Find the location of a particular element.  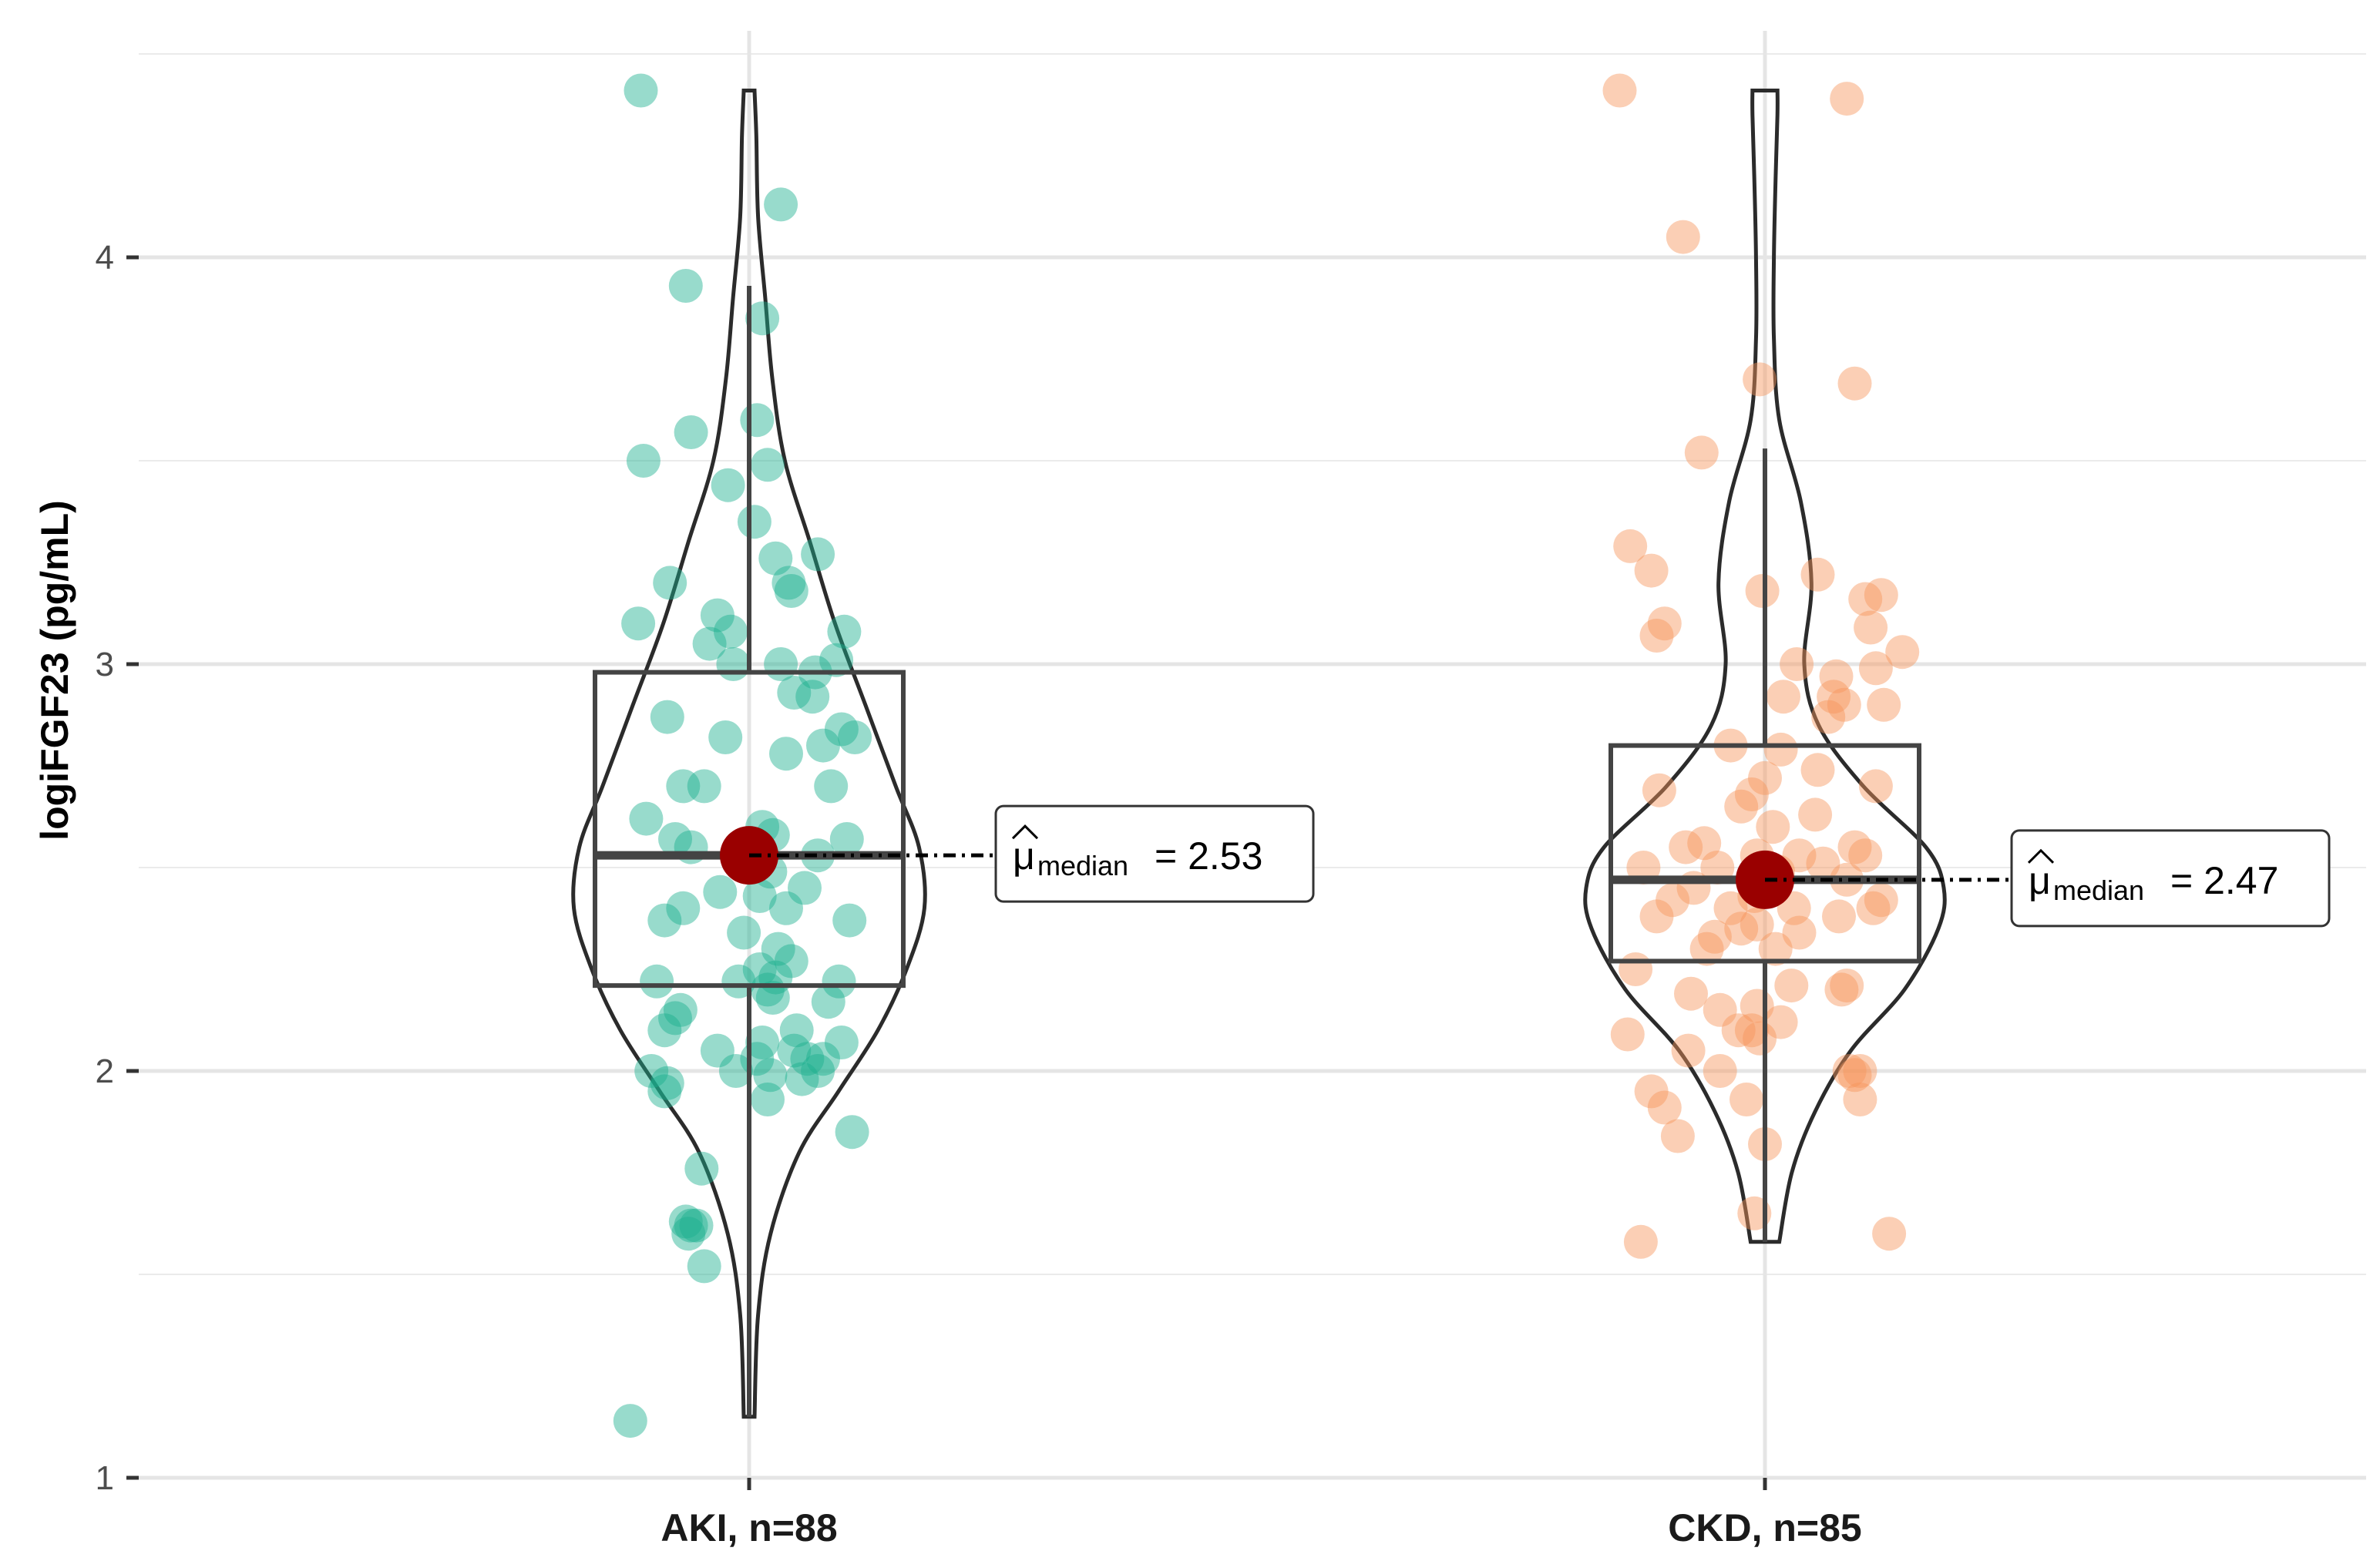

median-annotation-ckd: μ median = 2.47 is located at coordinates (2170, 878).